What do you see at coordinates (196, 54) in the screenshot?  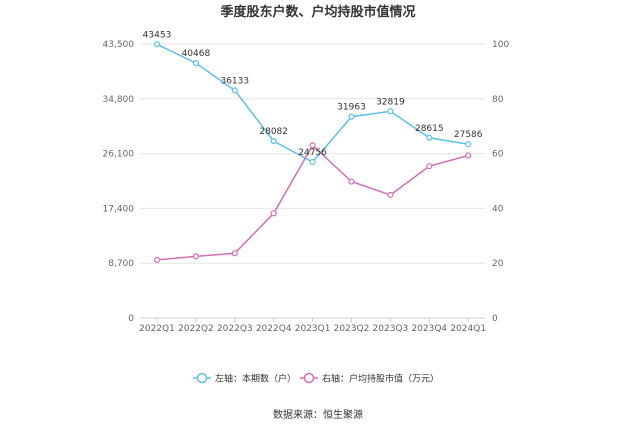 I see `data-label: 40468` at bounding box center [196, 54].